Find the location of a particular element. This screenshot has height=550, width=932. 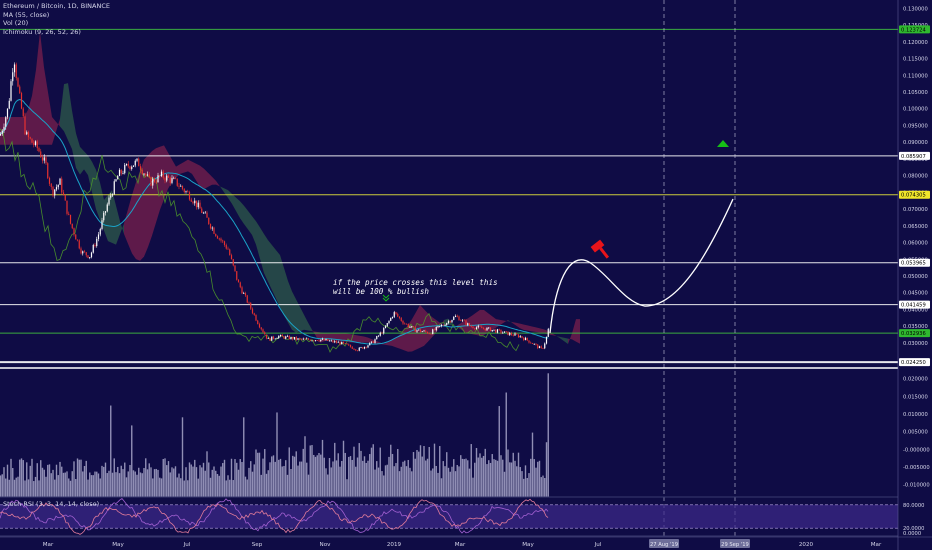

price-tick-label: 0.070000 is located at coordinates (915, 210).